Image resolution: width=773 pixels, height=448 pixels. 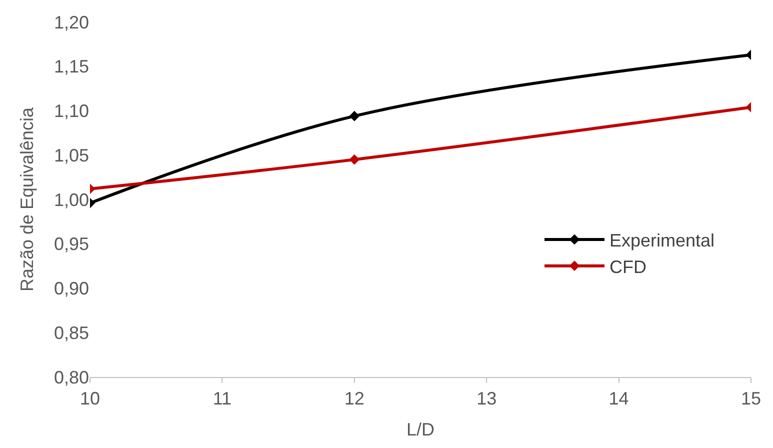 What do you see at coordinates (71, 288) in the screenshot?
I see `y-tick-label: 0,90` at bounding box center [71, 288].